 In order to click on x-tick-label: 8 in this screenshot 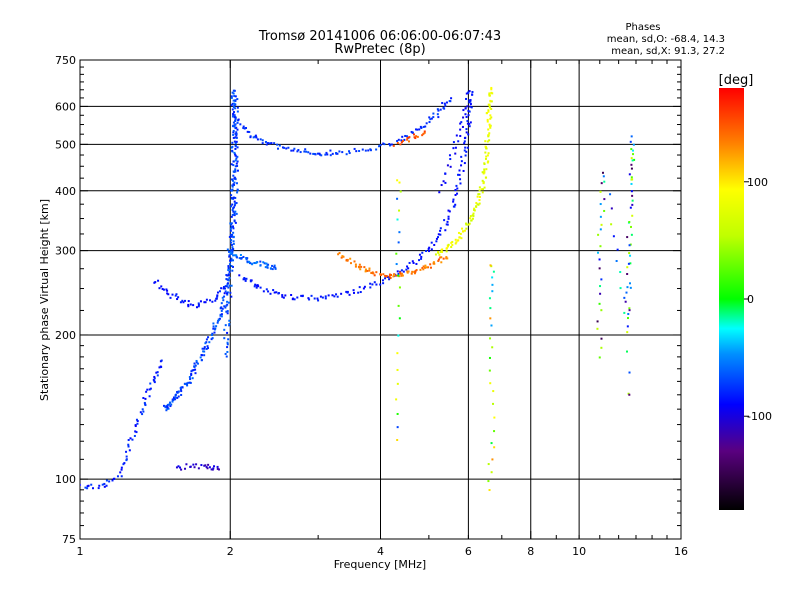, I will do `click(530, 551)`.